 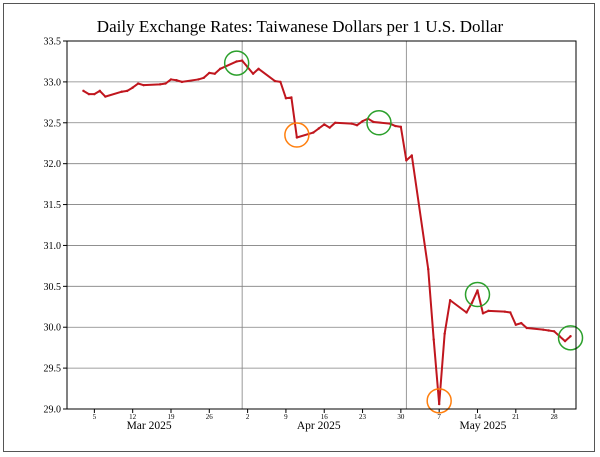 What do you see at coordinates (325, 417) in the screenshot?
I see `x-tick-label: 16` at bounding box center [325, 417].